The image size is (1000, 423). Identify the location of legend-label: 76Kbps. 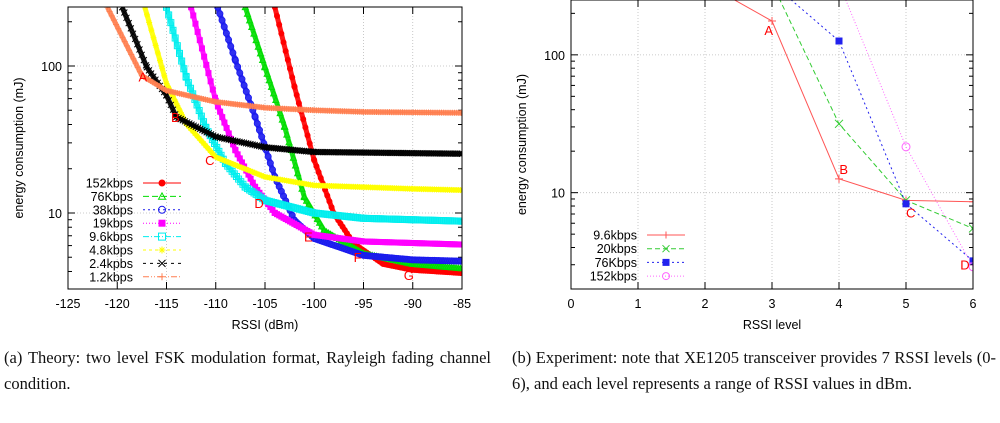
(112, 197).